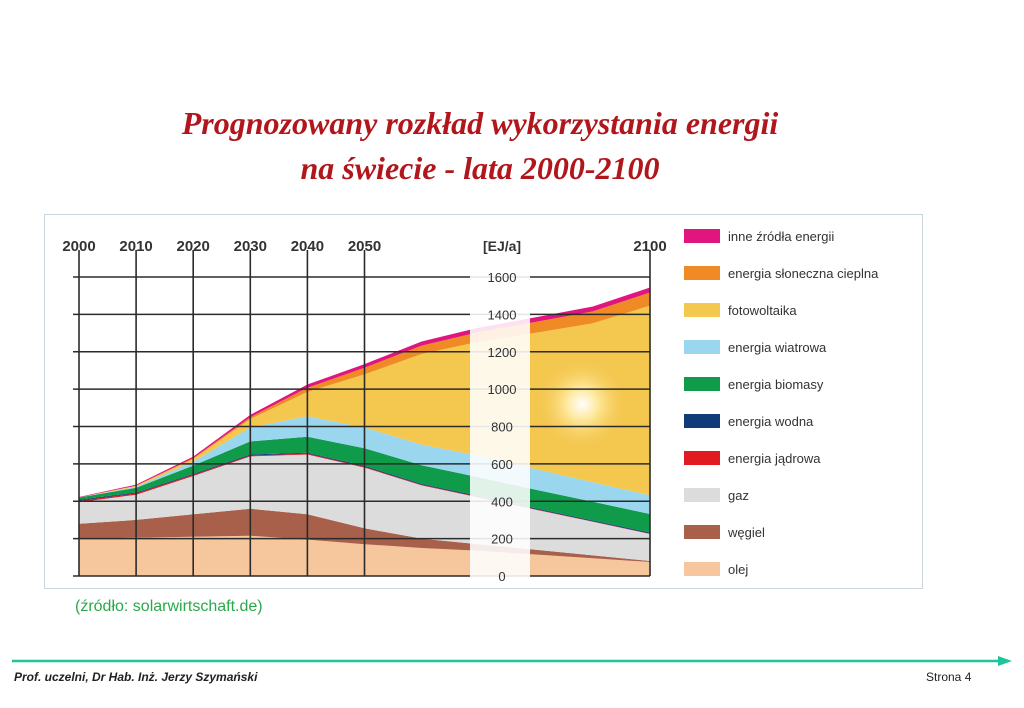 This screenshot has height=708, width=1024. I want to click on legend-item: energia wodna, so click(748, 421).